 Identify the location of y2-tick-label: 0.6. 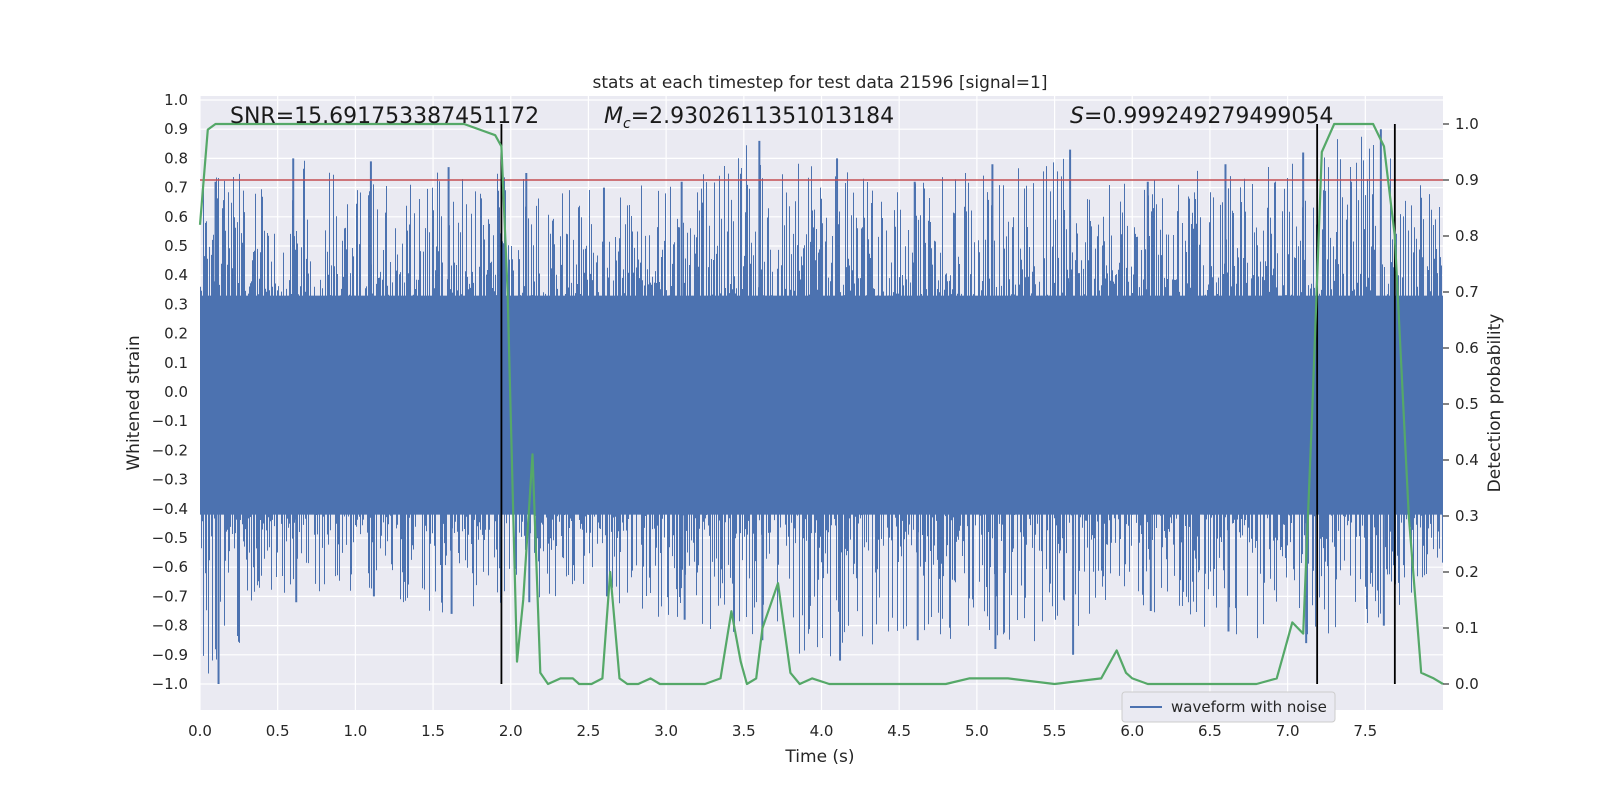
(1467, 348).